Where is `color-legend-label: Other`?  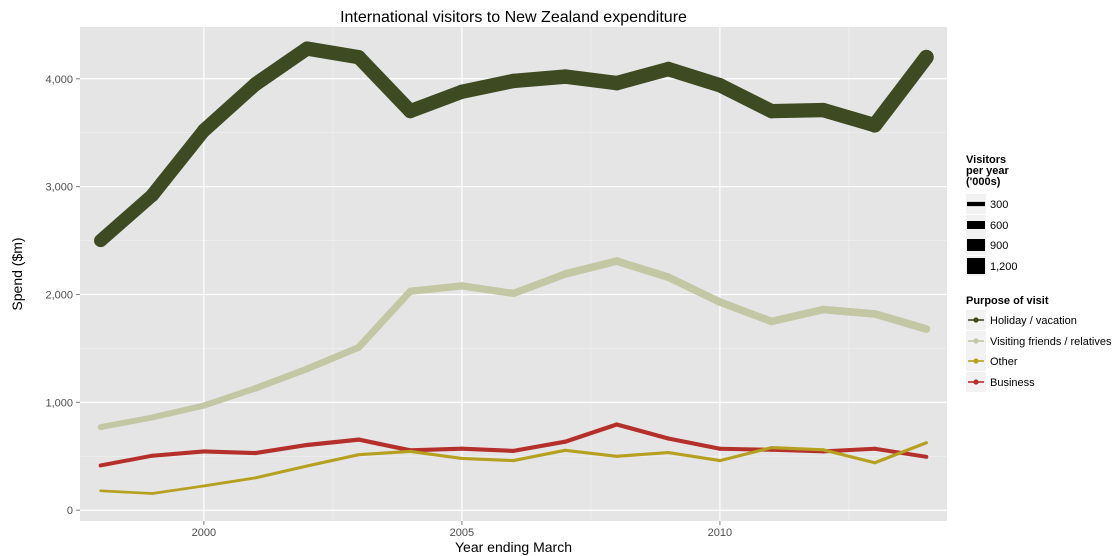
color-legend-label: Other is located at coordinates (1004, 362).